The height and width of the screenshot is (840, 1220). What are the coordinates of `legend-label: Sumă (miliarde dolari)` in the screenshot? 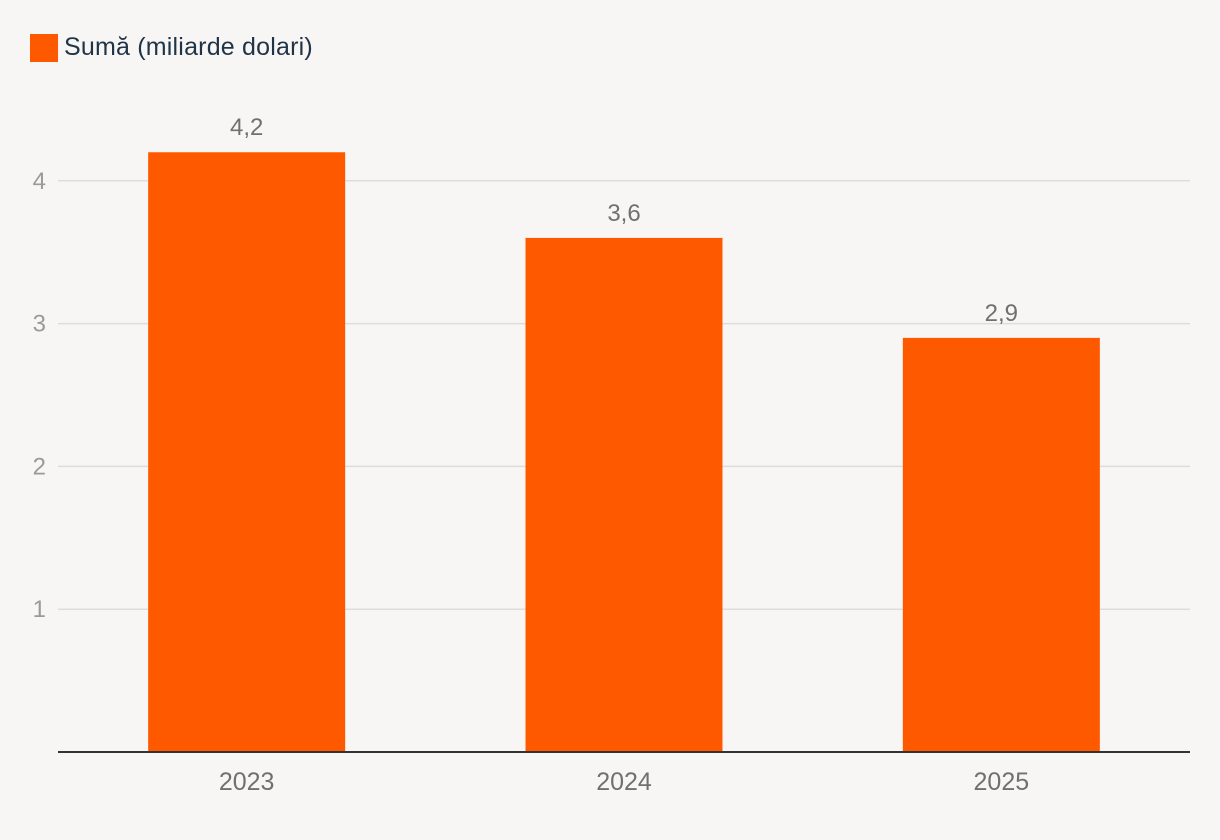 It's located at (188, 47).